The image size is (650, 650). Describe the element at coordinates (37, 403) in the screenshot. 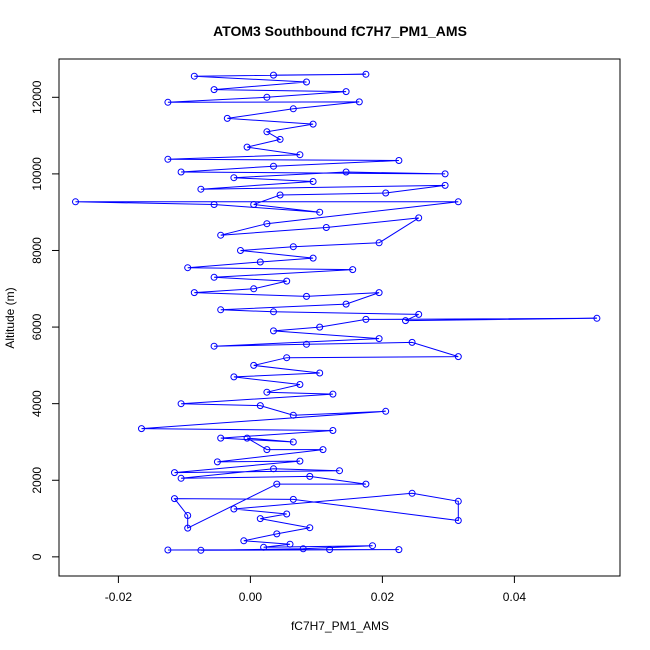

I see `y-tick-label: 4000` at that location.